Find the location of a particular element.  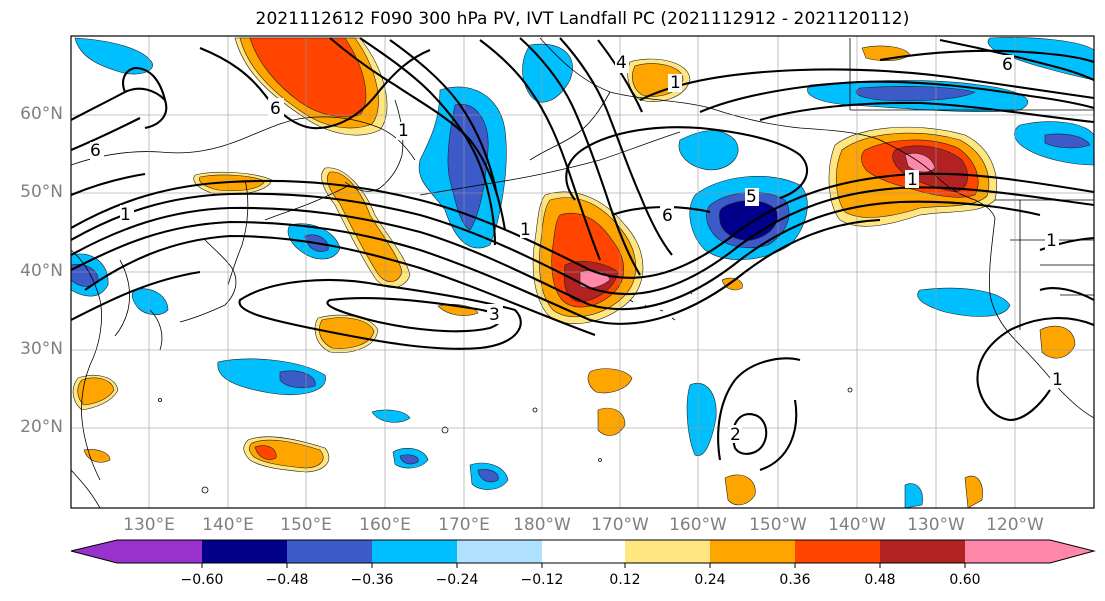

colorbar is located at coordinates (583, 553).